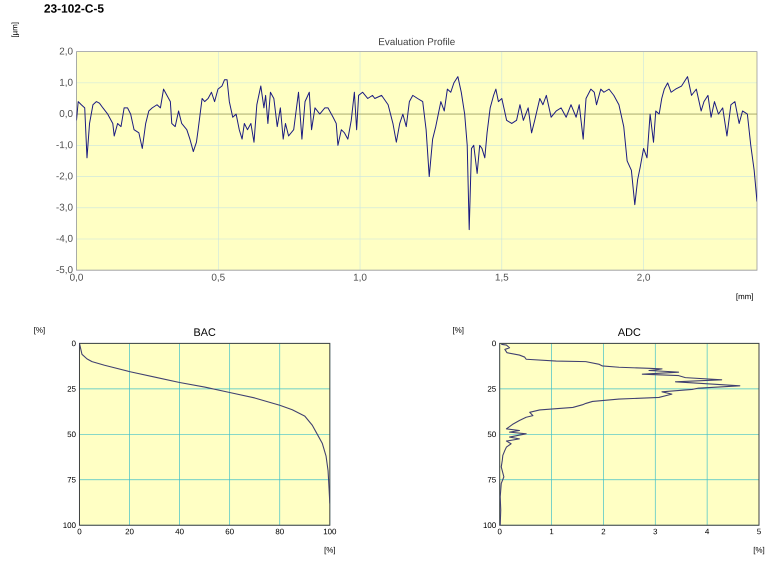 The image size is (768, 564). I want to click on y-tick-label: 1,0, so click(66, 82).